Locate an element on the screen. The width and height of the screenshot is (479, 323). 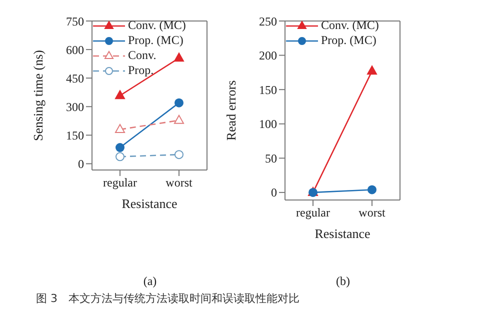
y-tick-label: 100 is located at coordinates (268, 124).